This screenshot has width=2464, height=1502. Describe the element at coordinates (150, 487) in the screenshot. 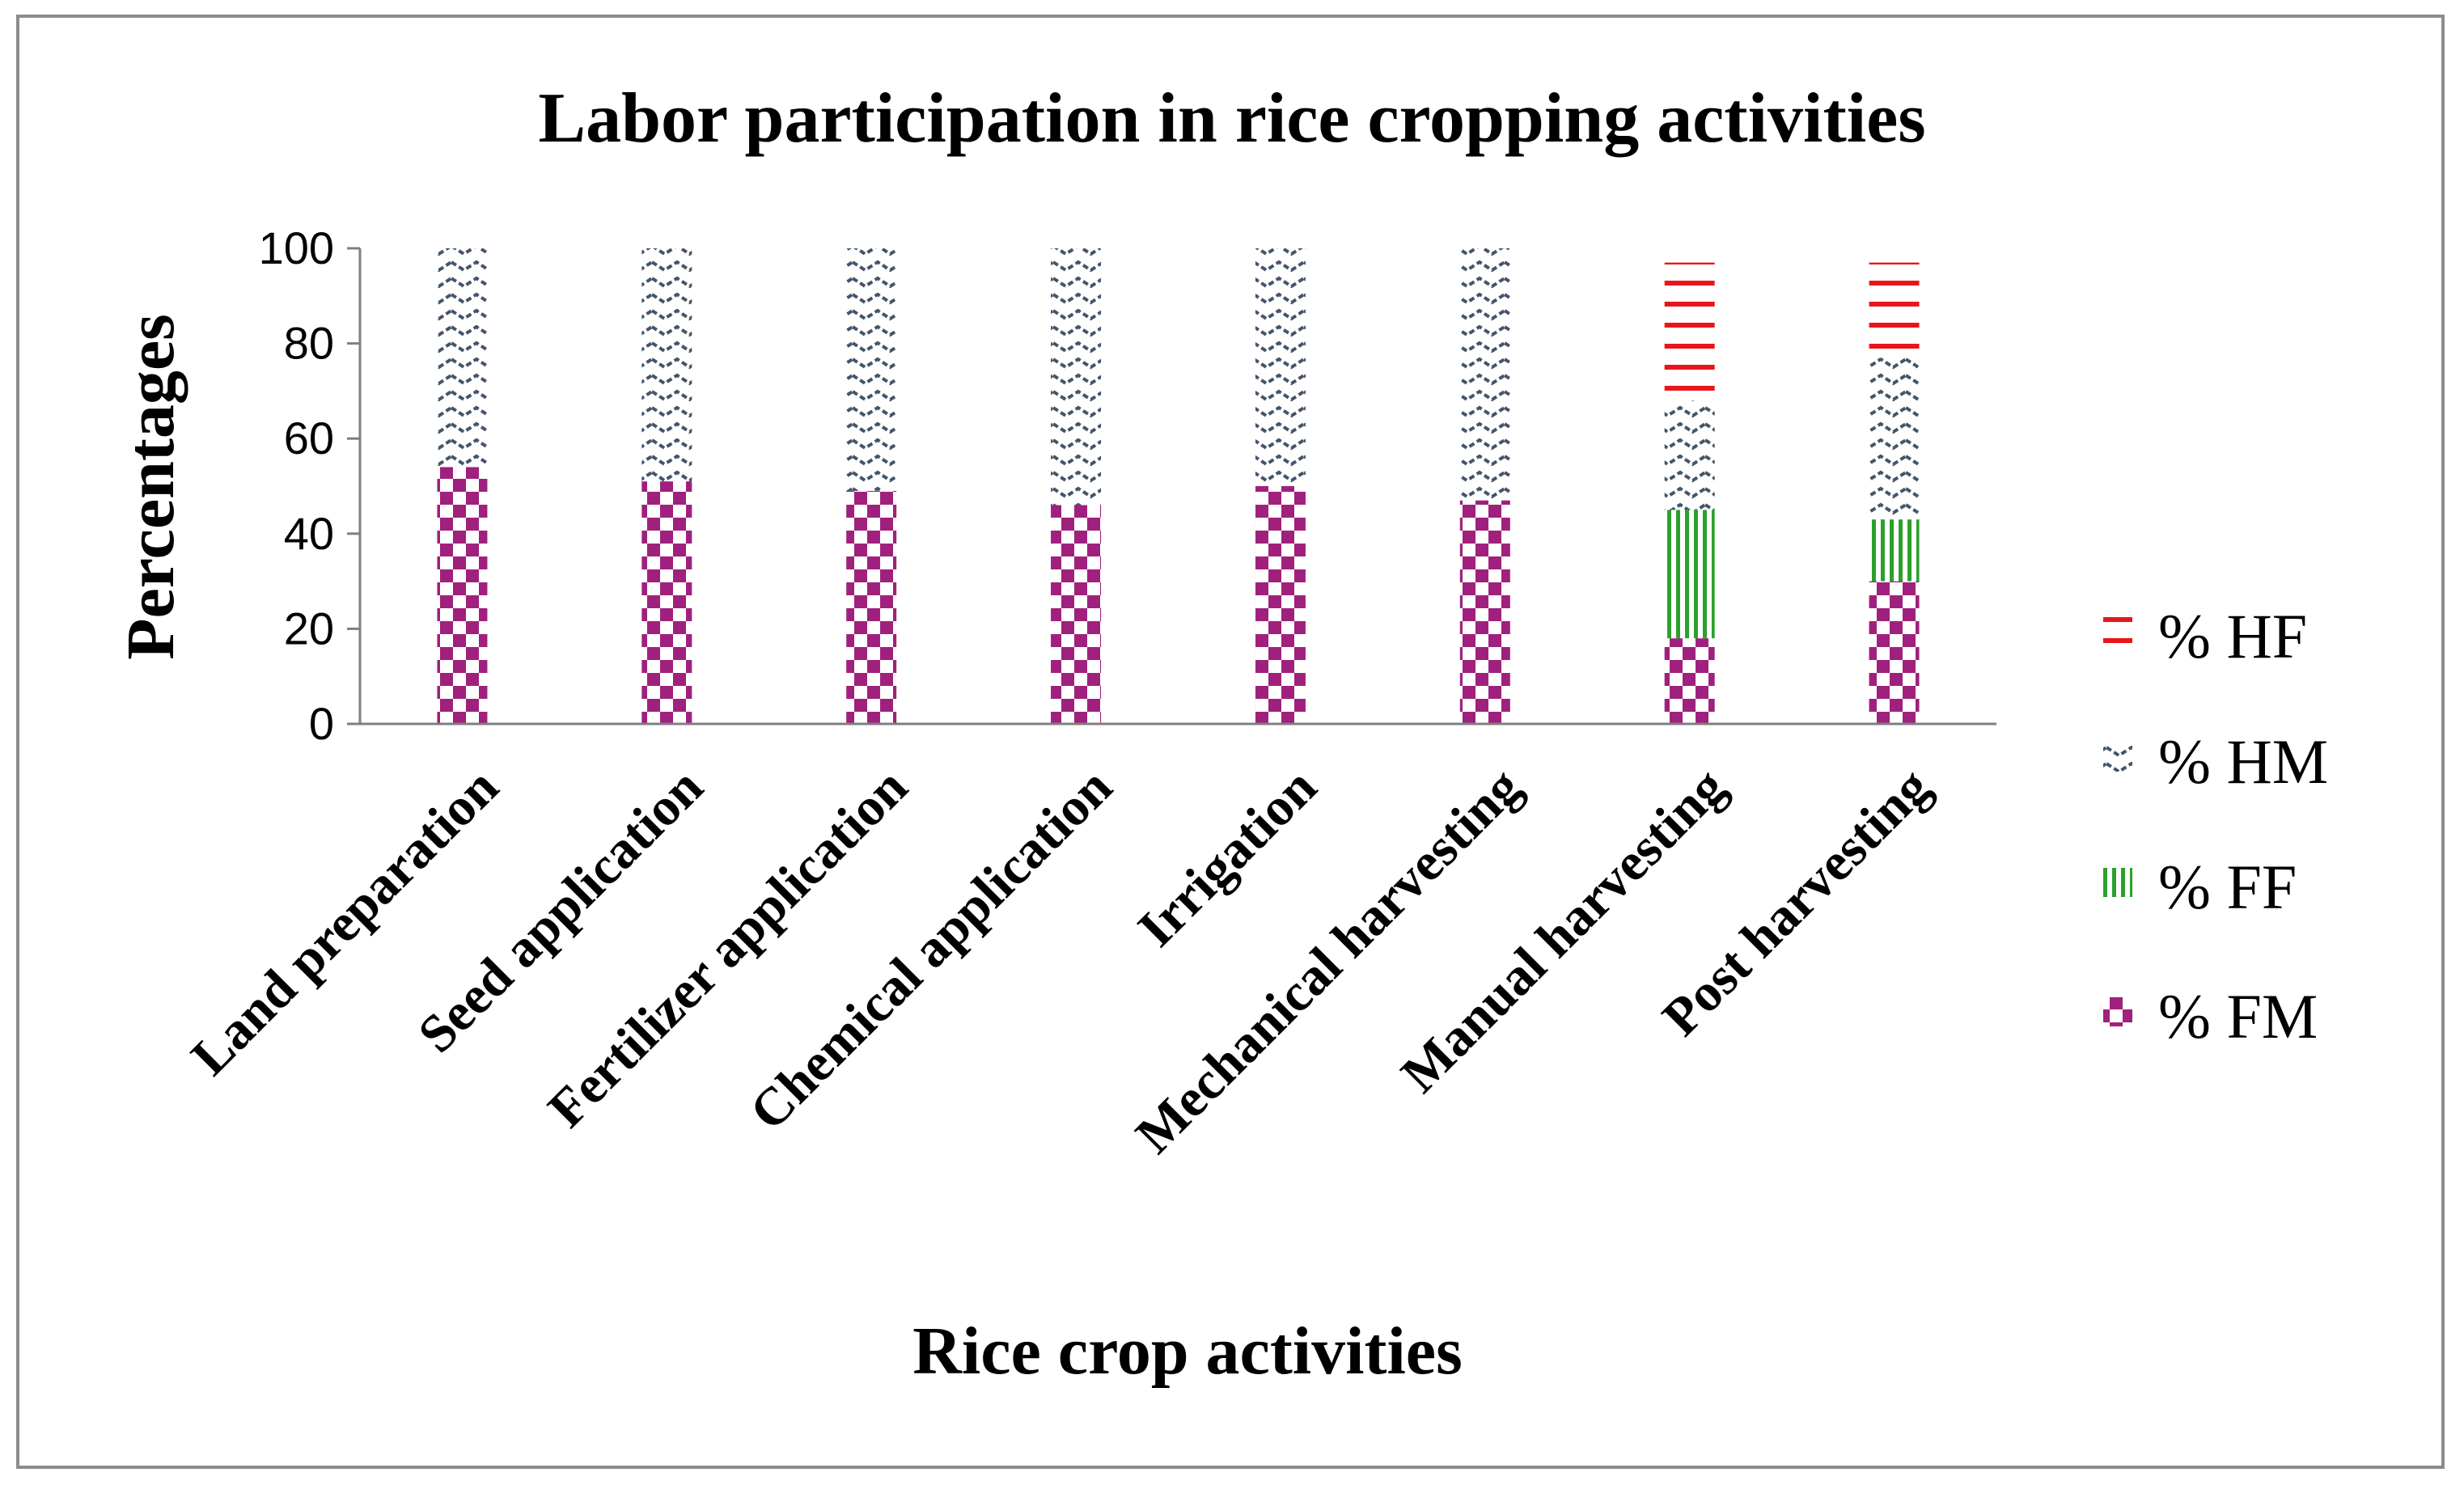

I see `y-axis-label: Percentages` at that location.